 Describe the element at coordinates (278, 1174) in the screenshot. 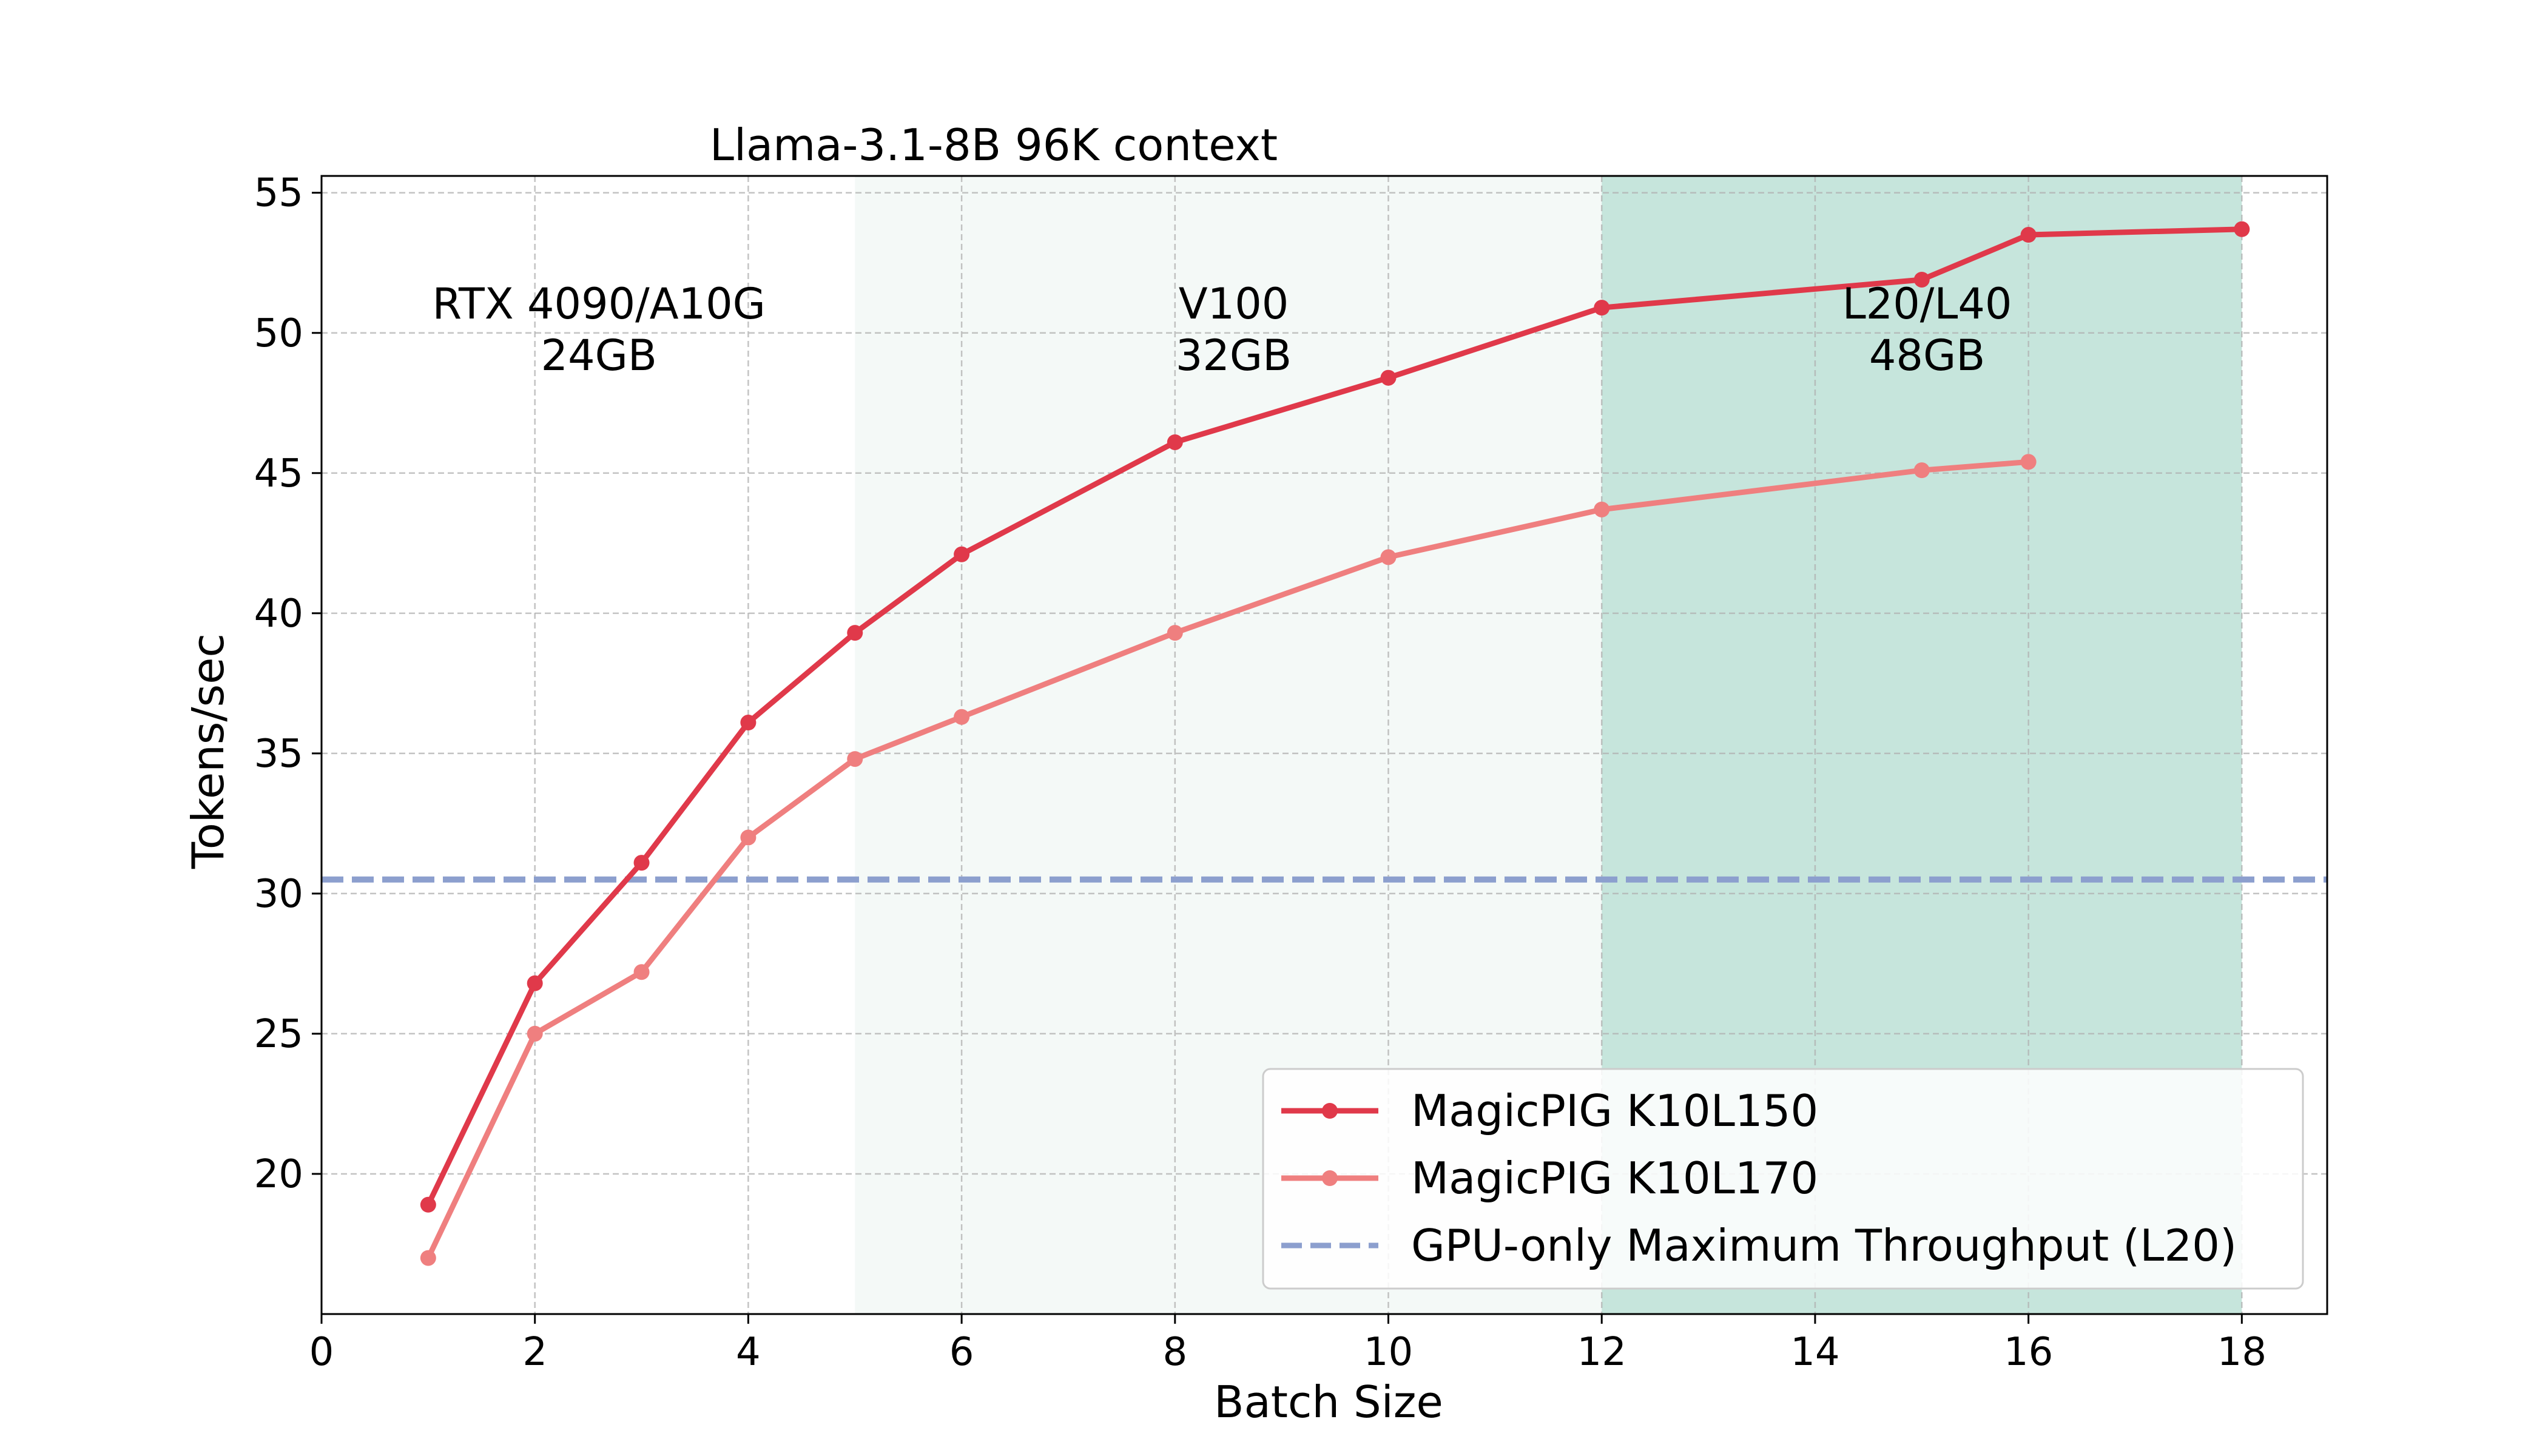

I see `y-tick-label: 20` at that location.